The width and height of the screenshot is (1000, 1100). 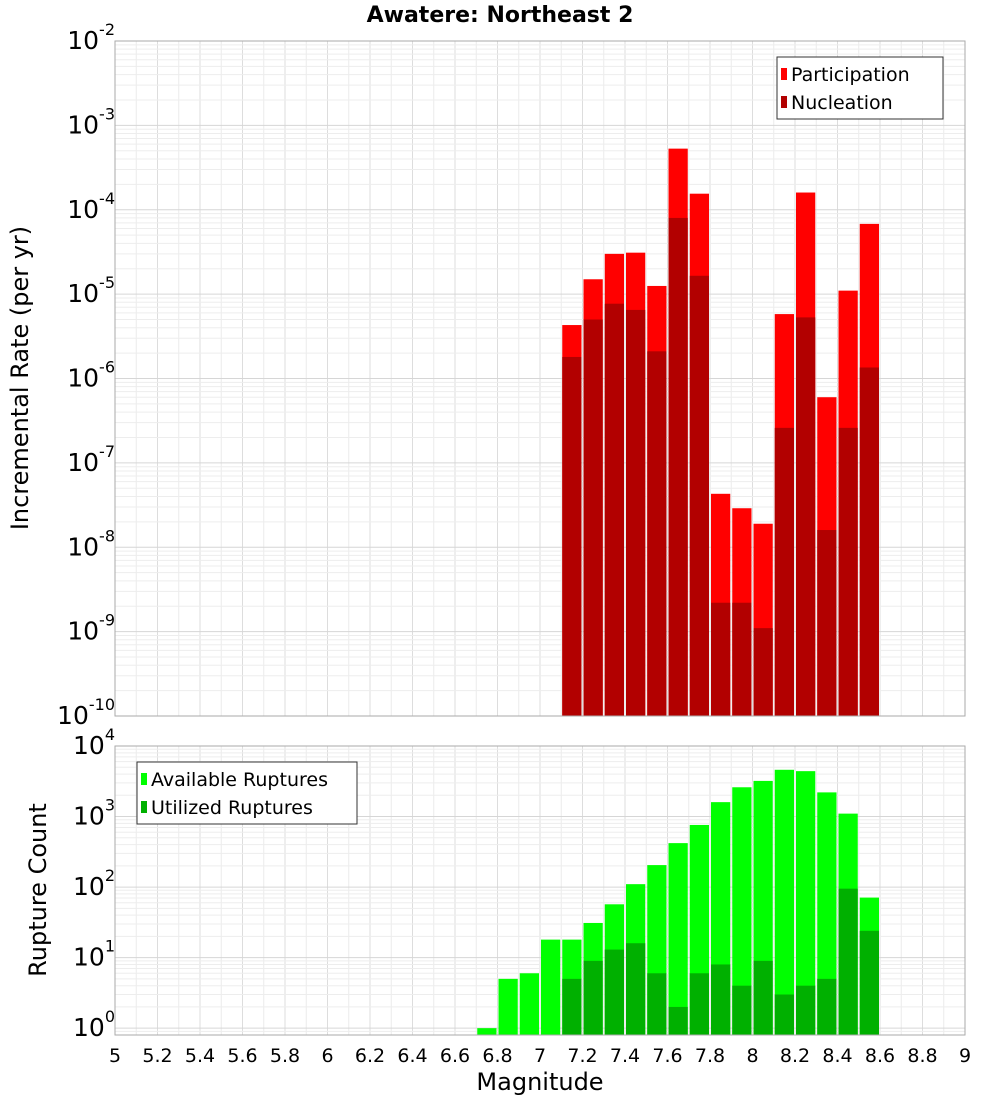 What do you see at coordinates (497, 1056) in the screenshot?
I see `x-tick-label: 6.8` at bounding box center [497, 1056].